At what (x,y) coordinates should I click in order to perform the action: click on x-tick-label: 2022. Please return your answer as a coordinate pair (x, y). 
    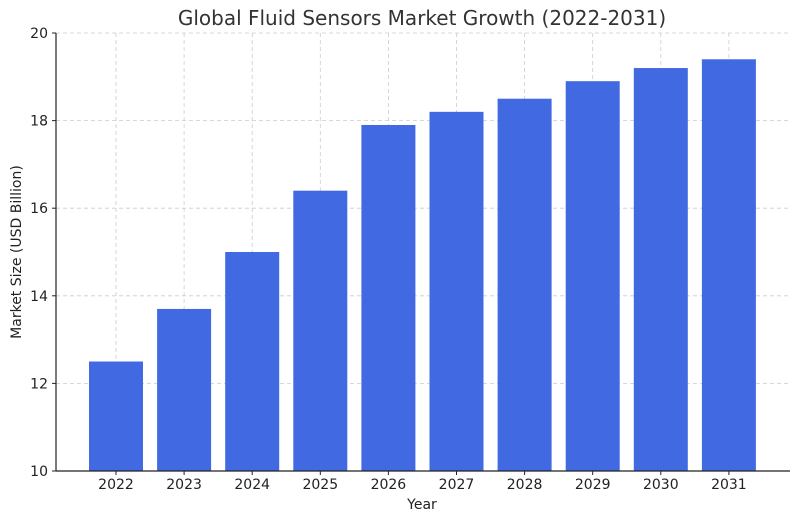
    Looking at the image, I should click on (116, 485).